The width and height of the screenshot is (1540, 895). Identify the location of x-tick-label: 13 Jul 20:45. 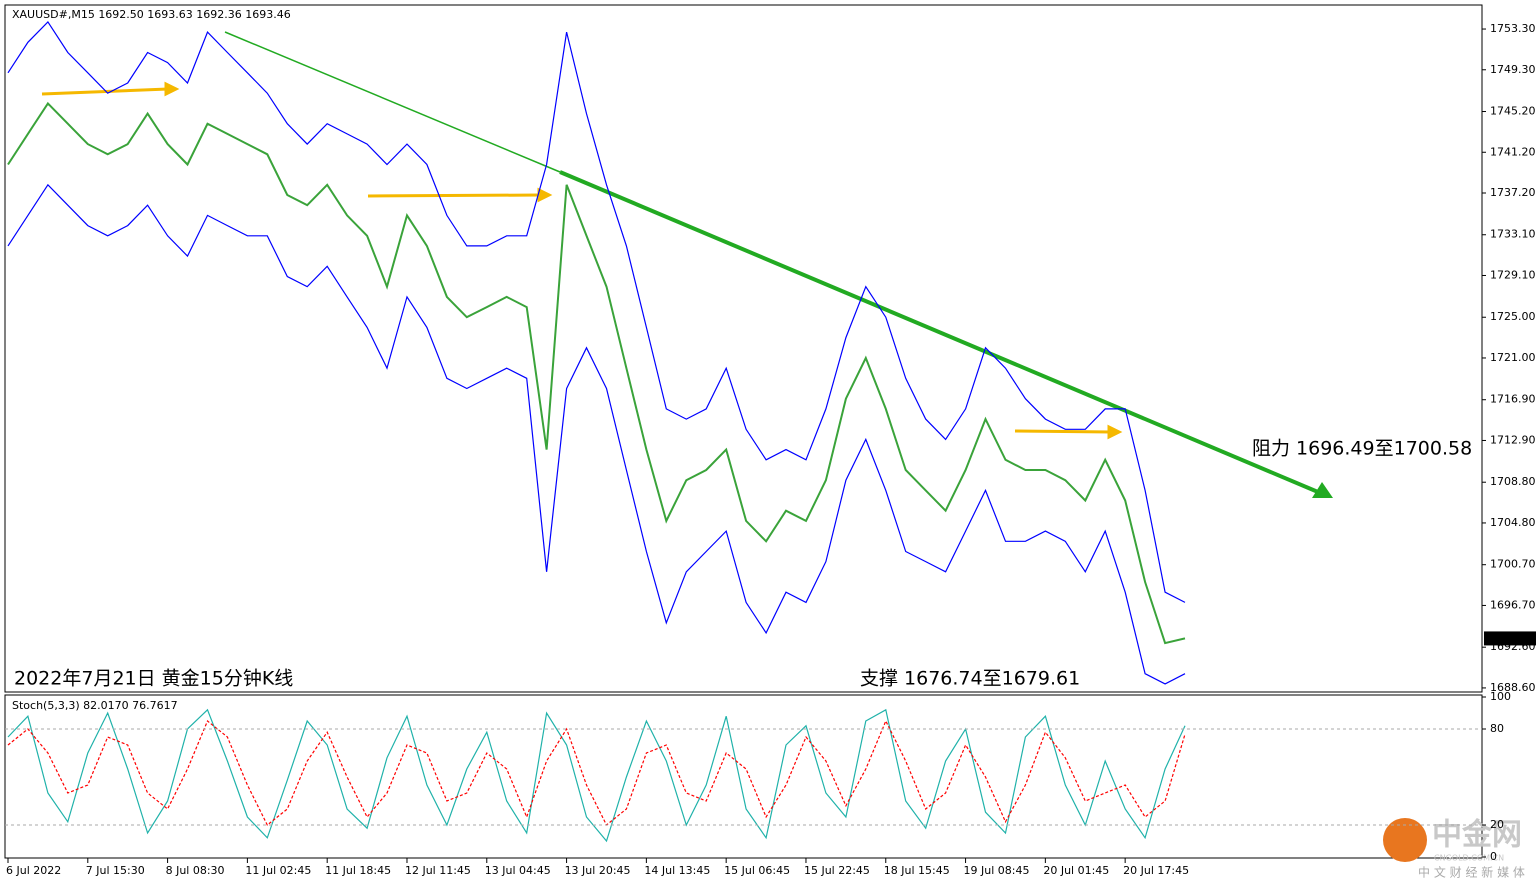
(598, 870).